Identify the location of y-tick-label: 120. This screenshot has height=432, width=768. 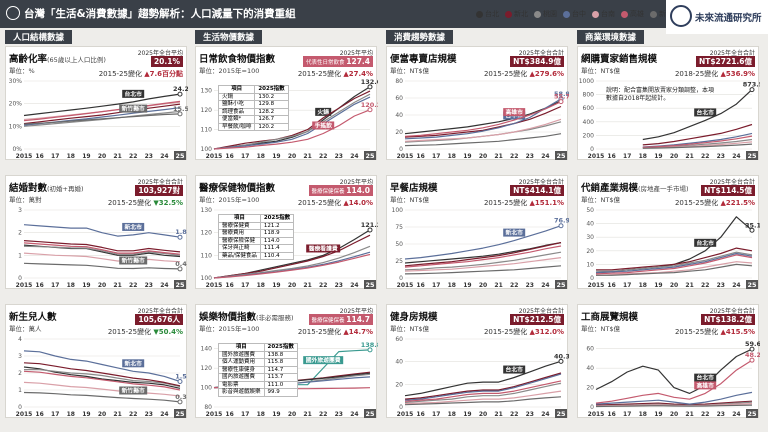
(207, 368).